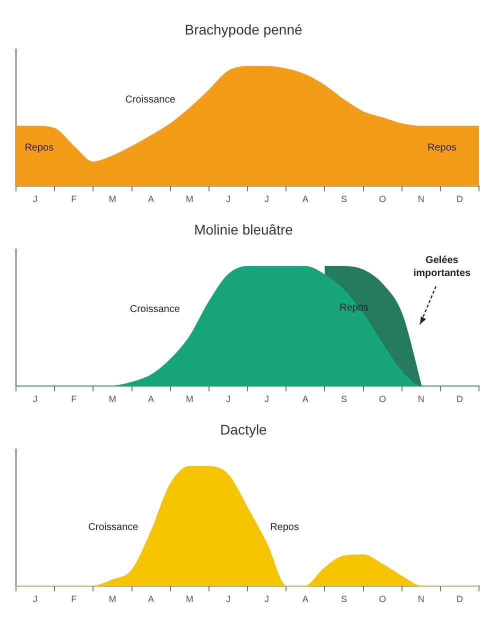 This screenshot has height=624, width=497. What do you see at coordinates (442, 267) in the screenshot?
I see `annotation: Gelées importantes` at bounding box center [442, 267].